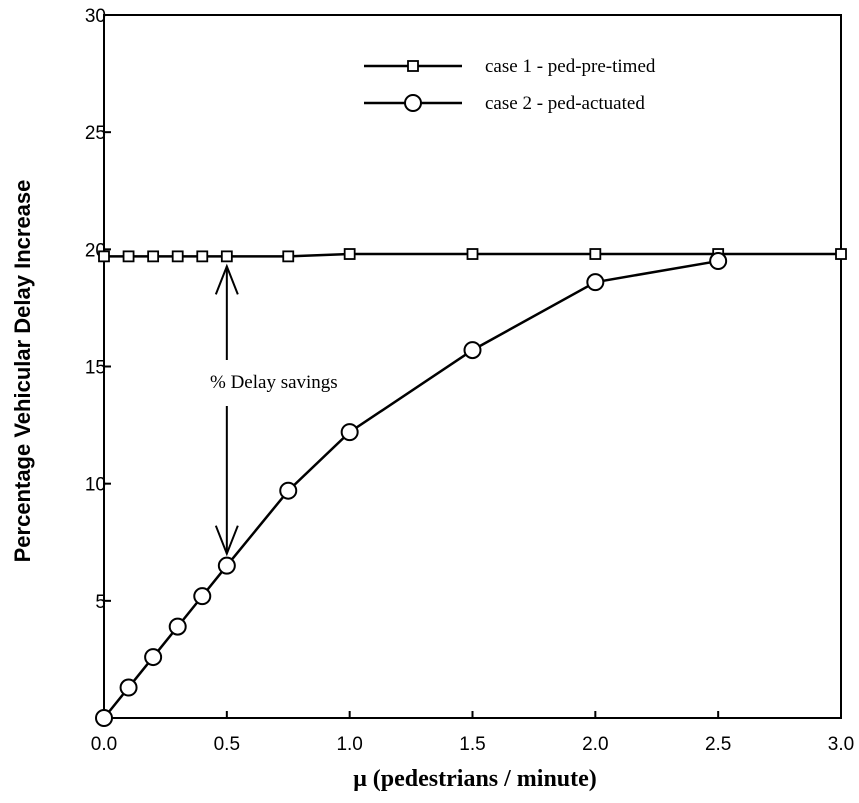  What do you see at coordinates (413, 103) in the screenshot?
I see `legend-marker-circle` at bounding box center [413, 103].